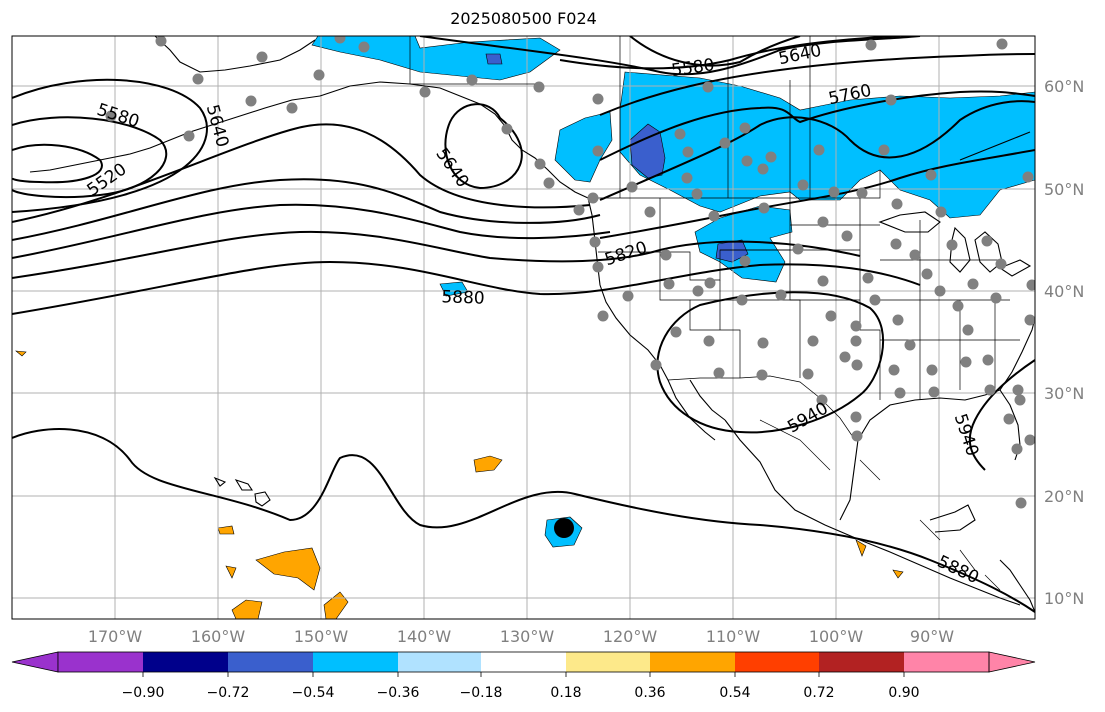 This screenshot has height=712, width=1105. I want to click on colorbar-label: −0.72, so click(228, 693).